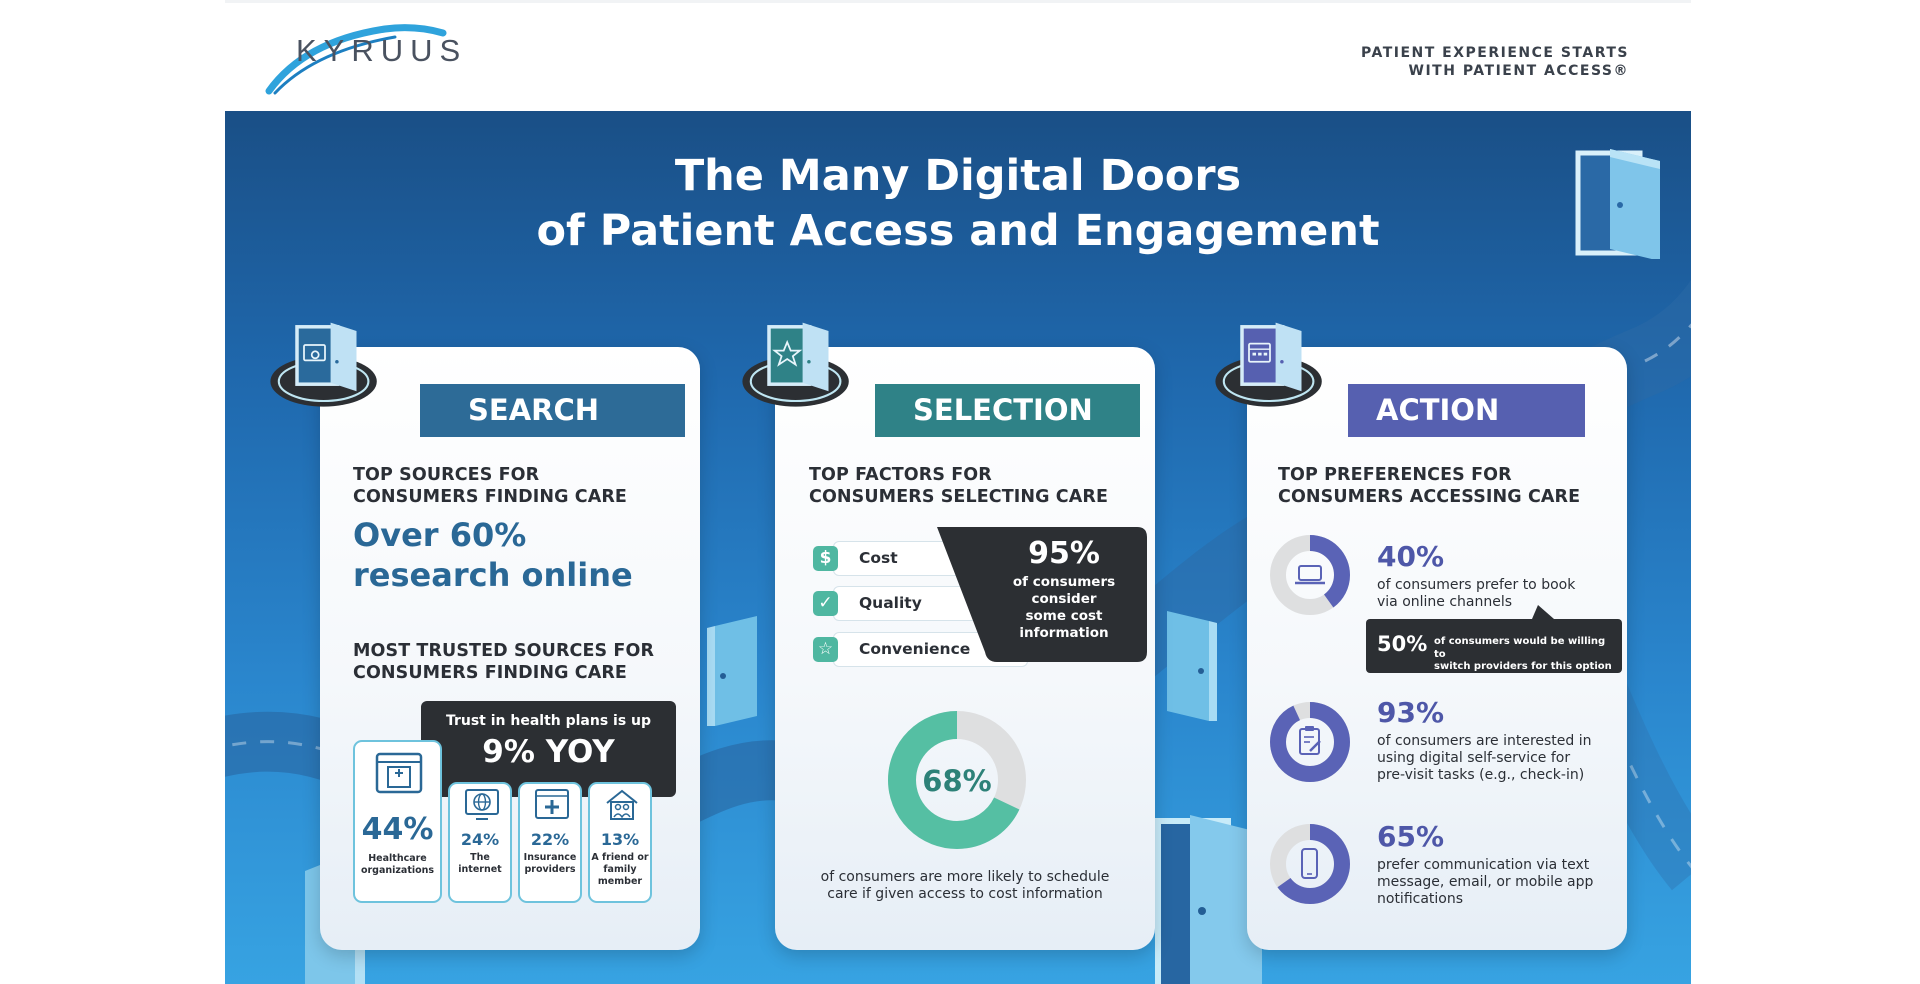 This screenshot has width=1920, height=984. What do you see at coordinates (878, 558) in the screenshot?
I see `factor-label: Cost` at bounding box center [878, 558].